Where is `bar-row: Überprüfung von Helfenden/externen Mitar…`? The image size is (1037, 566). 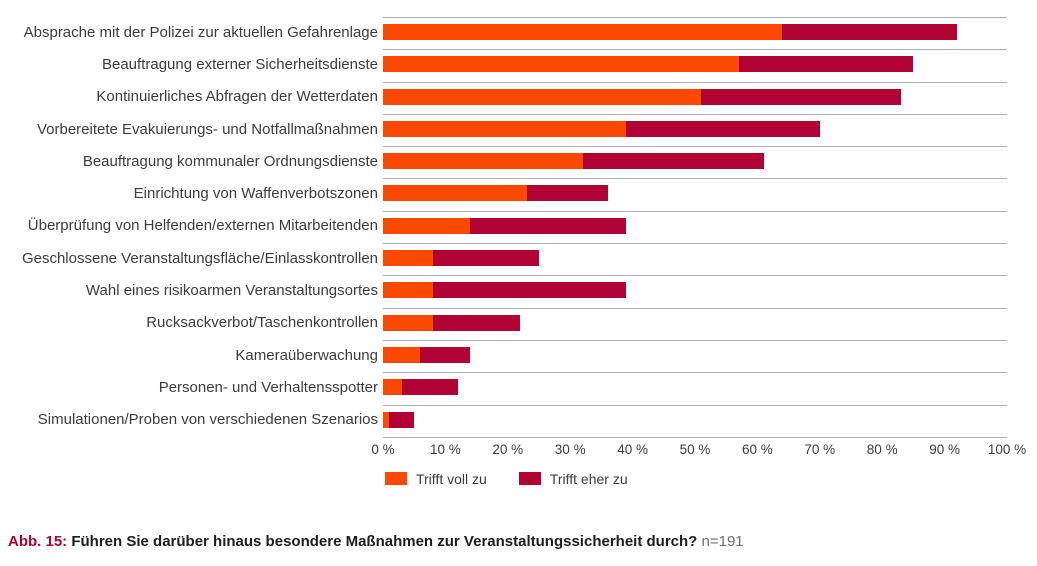 bar-row: Überprüfung von Helfenden/externen Mitar… is located at coordinates (503, 226).